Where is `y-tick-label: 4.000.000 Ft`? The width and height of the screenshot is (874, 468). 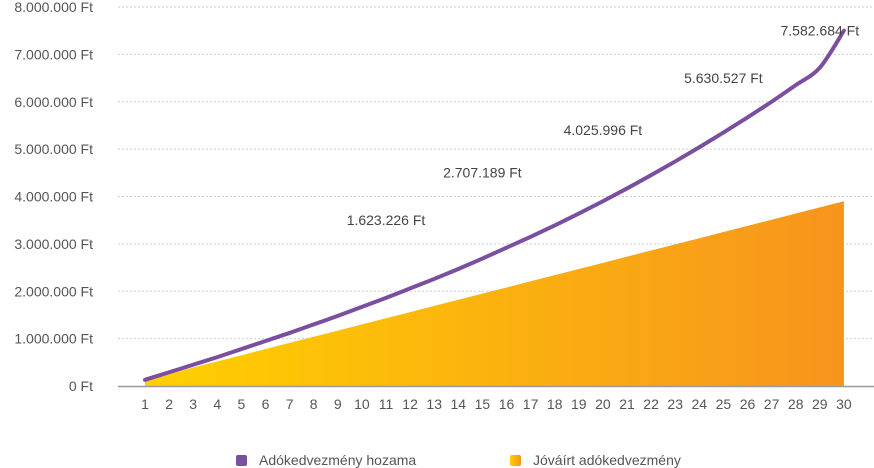
y-tick-label: 4.000.000 Ft is located at coordinates (53, 197).